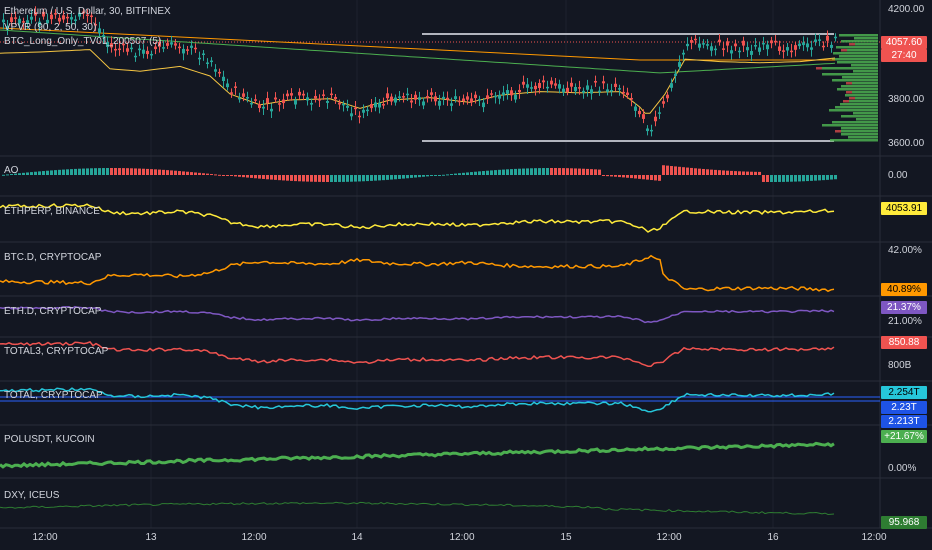 The width and height of the screenshot is (932, 550). Describe the element at coordinates (905, 321) in the screenshot. I see `ethd-axis-tick: 21.00%` at that location.